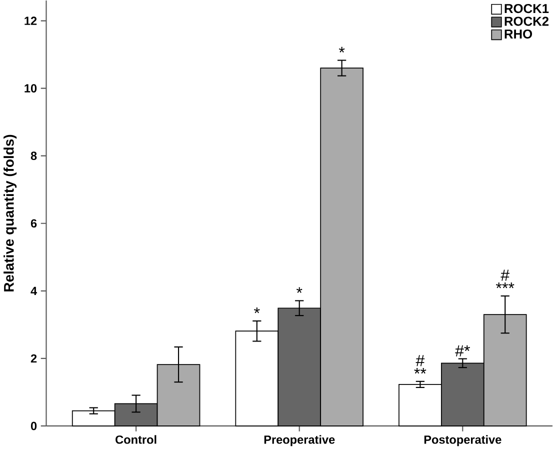 The width and height of the screenshot is (553, 450). What do you see at coordinates (33, 358) in the screenshot?
I see `y-tick-label: 2` at bounding box center [33, 358].